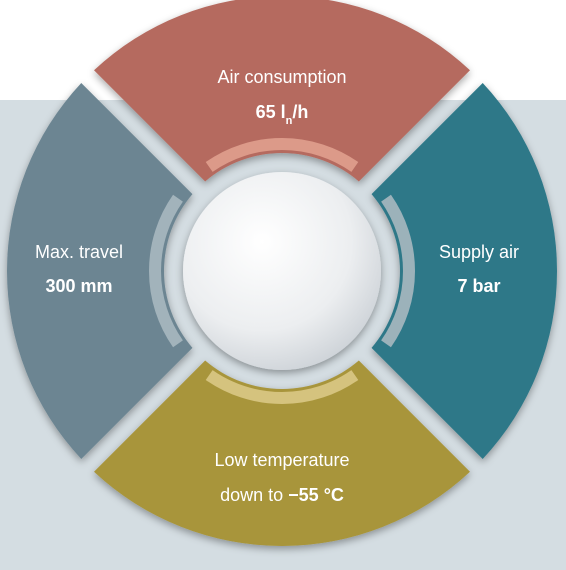 The image size is (566, 570). Describe the element at coordinates (478, 286) in the screenshot. I see `supply-air-value: 7 bar` at that location.